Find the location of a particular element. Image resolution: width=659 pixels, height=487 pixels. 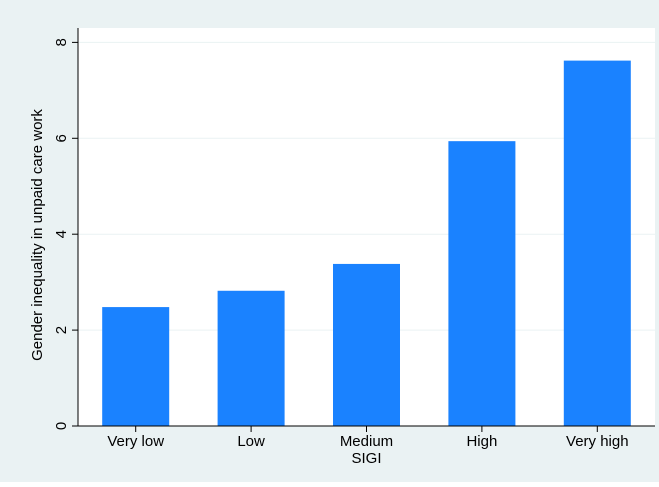

y-axis-label: Gender inequality in unpaid care work is located at coordinates (37, 235).